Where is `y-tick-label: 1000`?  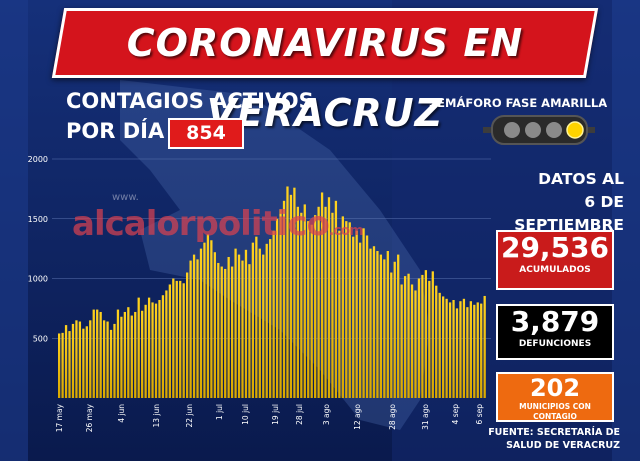 y-tick-label: 1000 is located at coordinates (38, 279).